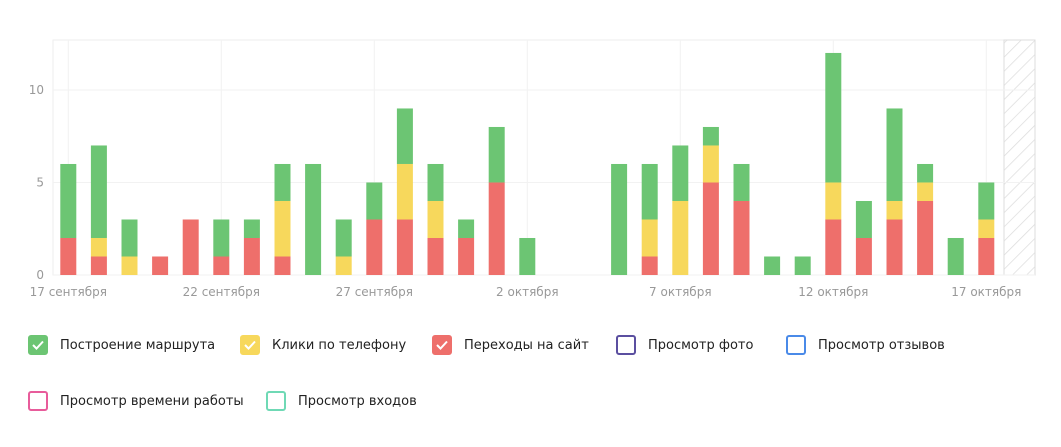  I want to click on legend-label: Просмотр входов, so click(357, 401).